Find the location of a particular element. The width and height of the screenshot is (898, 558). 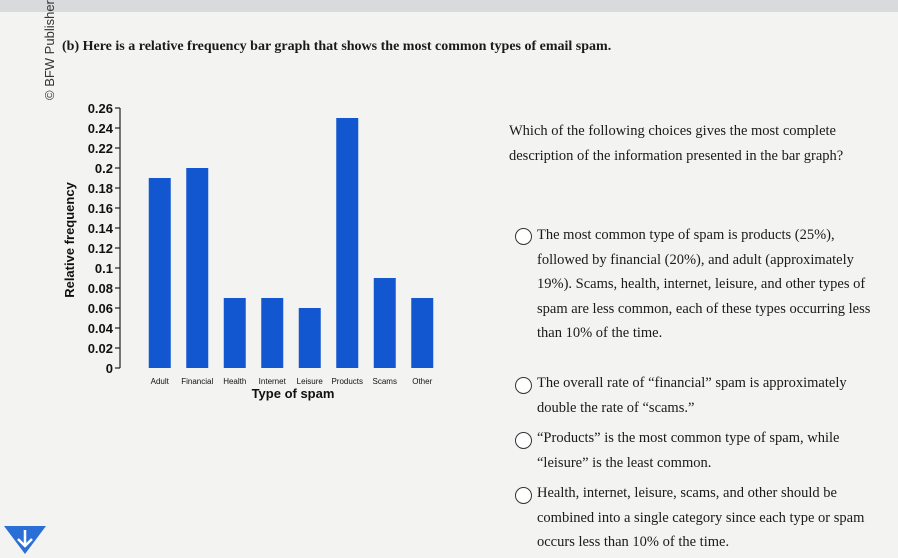

y-tick-label: 0.14 is located at coordinates (101, 228).